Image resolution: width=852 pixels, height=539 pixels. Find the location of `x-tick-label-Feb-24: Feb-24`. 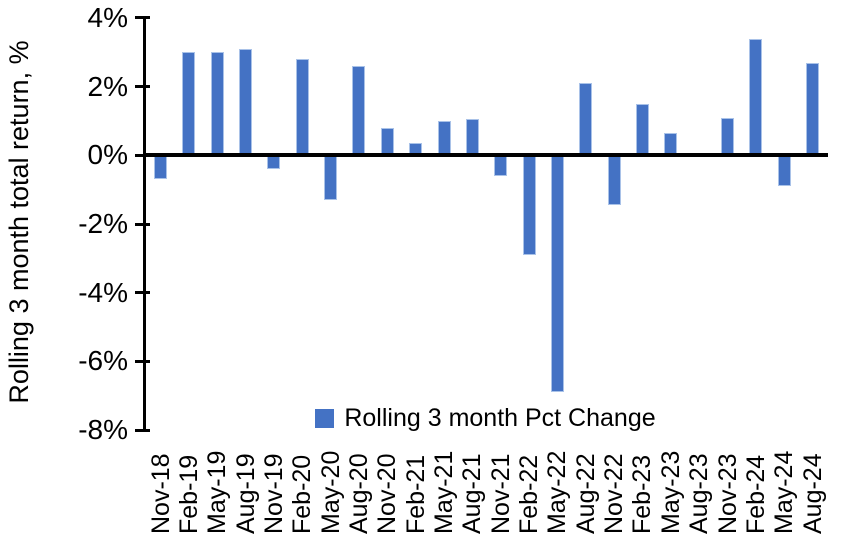

x-tick-label-Feb-24: Feb-24 is located at coordinates (755, 494).